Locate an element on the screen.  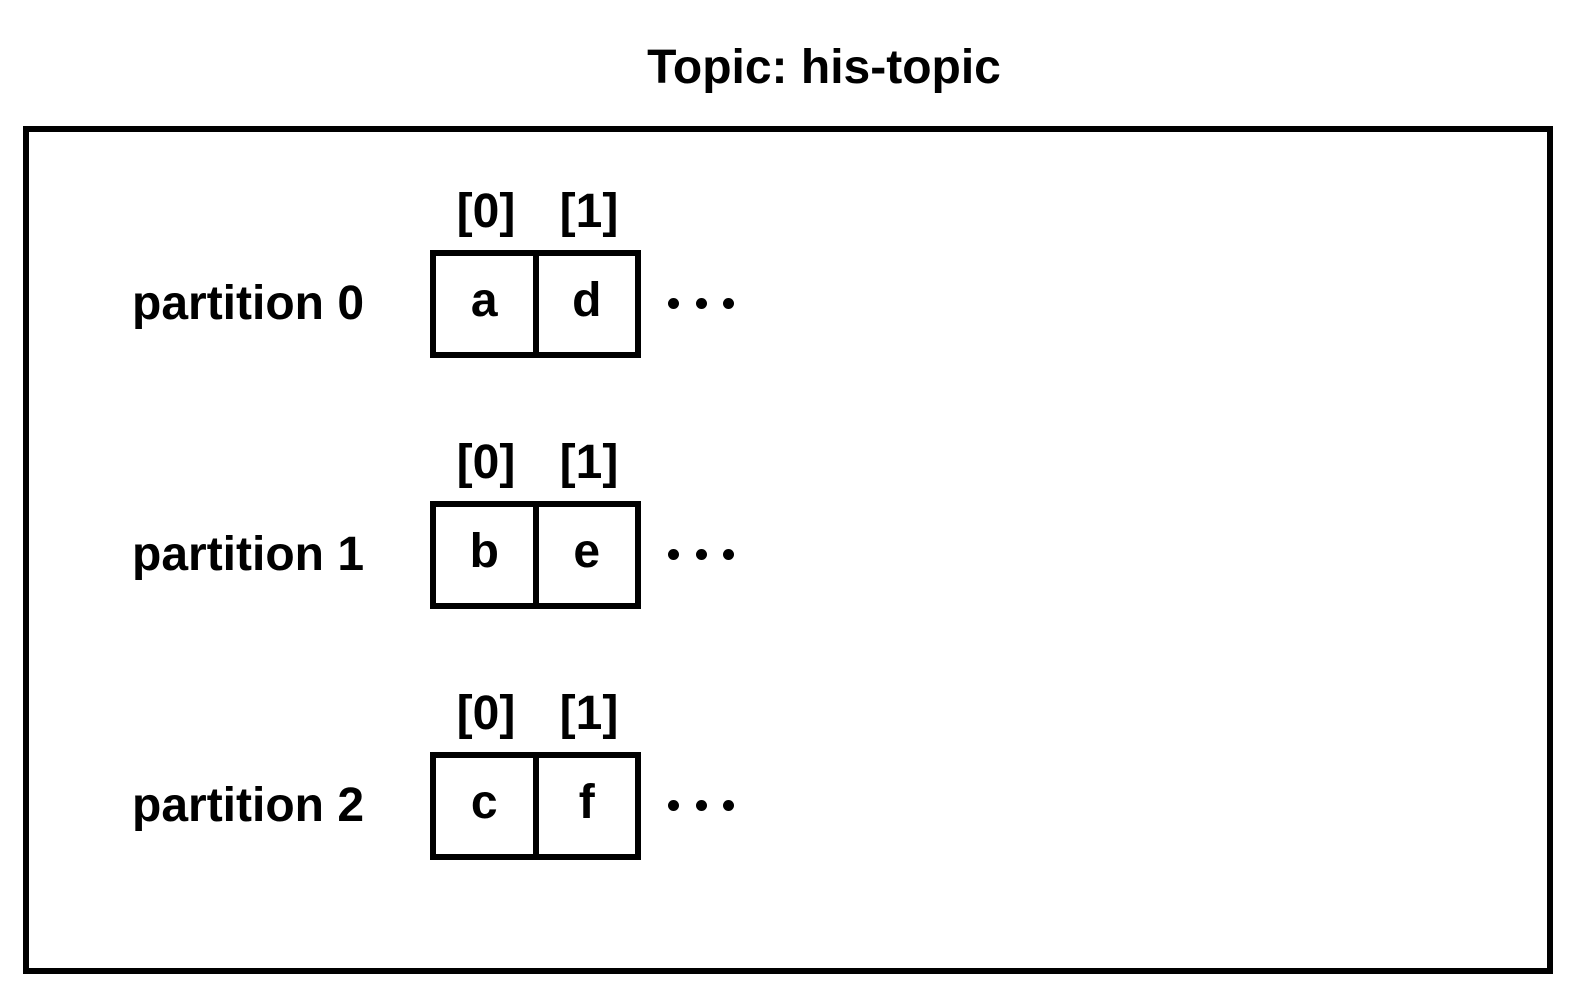
message-cell: b is located at coordinates (484, 551).